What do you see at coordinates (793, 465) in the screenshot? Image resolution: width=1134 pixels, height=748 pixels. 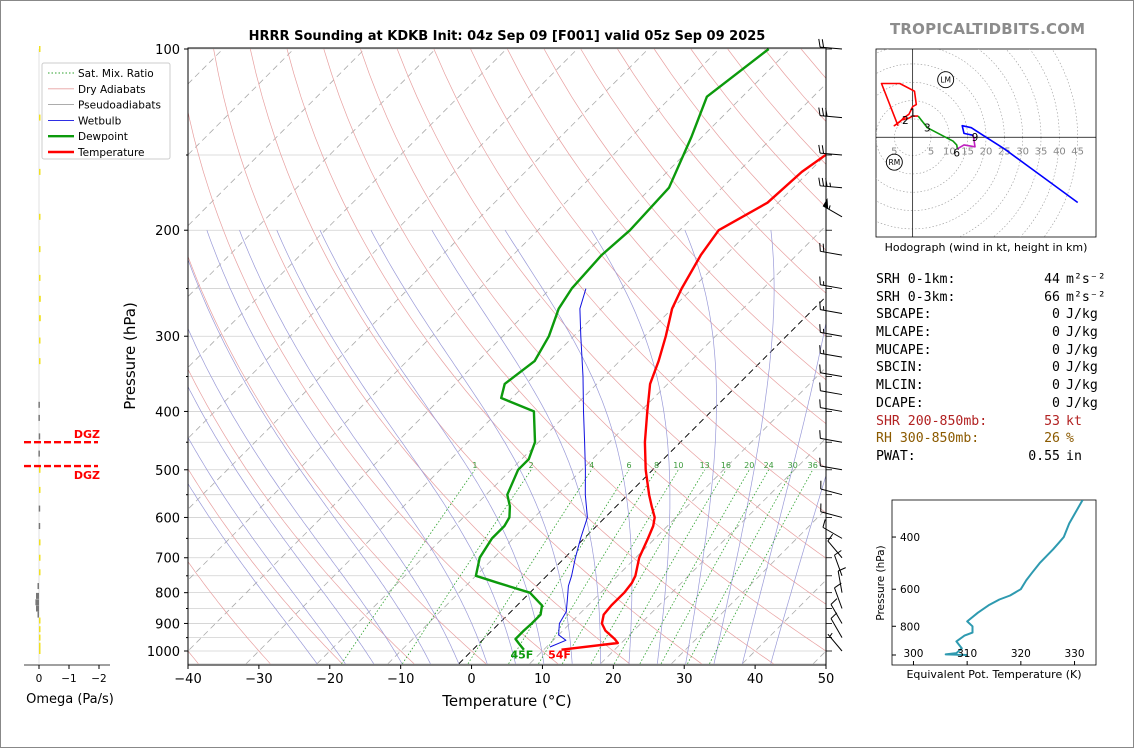 I see `mixing-ratio-label: 30` at bounding box center [793, 465].